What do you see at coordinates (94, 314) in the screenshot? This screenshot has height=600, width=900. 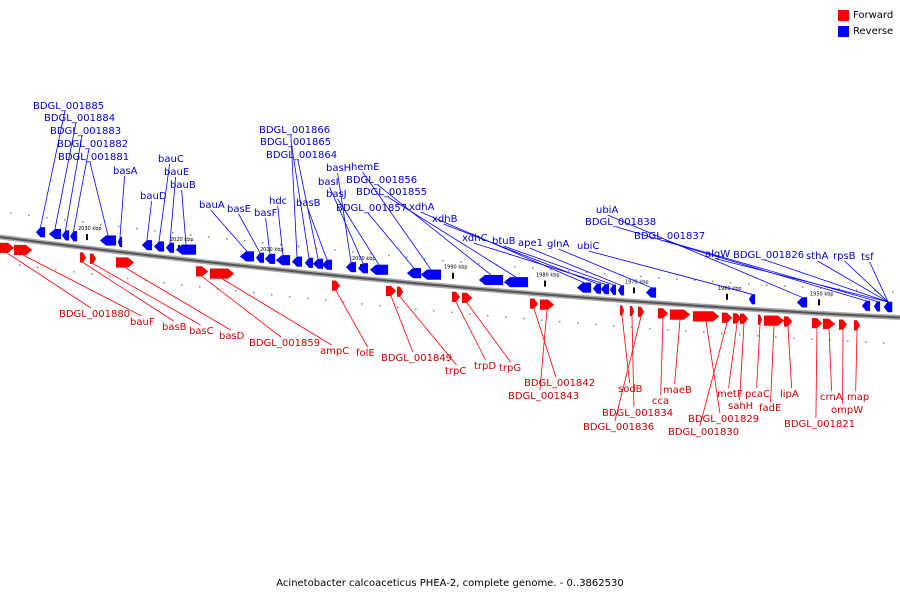 I see `gene-label-forward: BDGL_001880` at bounding box center [94, 314].